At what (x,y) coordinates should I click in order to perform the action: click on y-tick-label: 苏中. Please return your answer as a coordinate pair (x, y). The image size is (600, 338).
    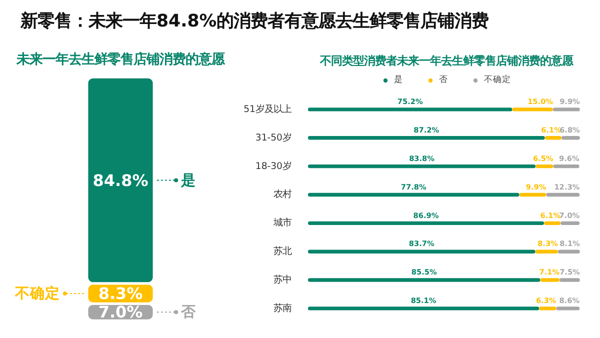
    Looking at the image, I should click on (283, 280).